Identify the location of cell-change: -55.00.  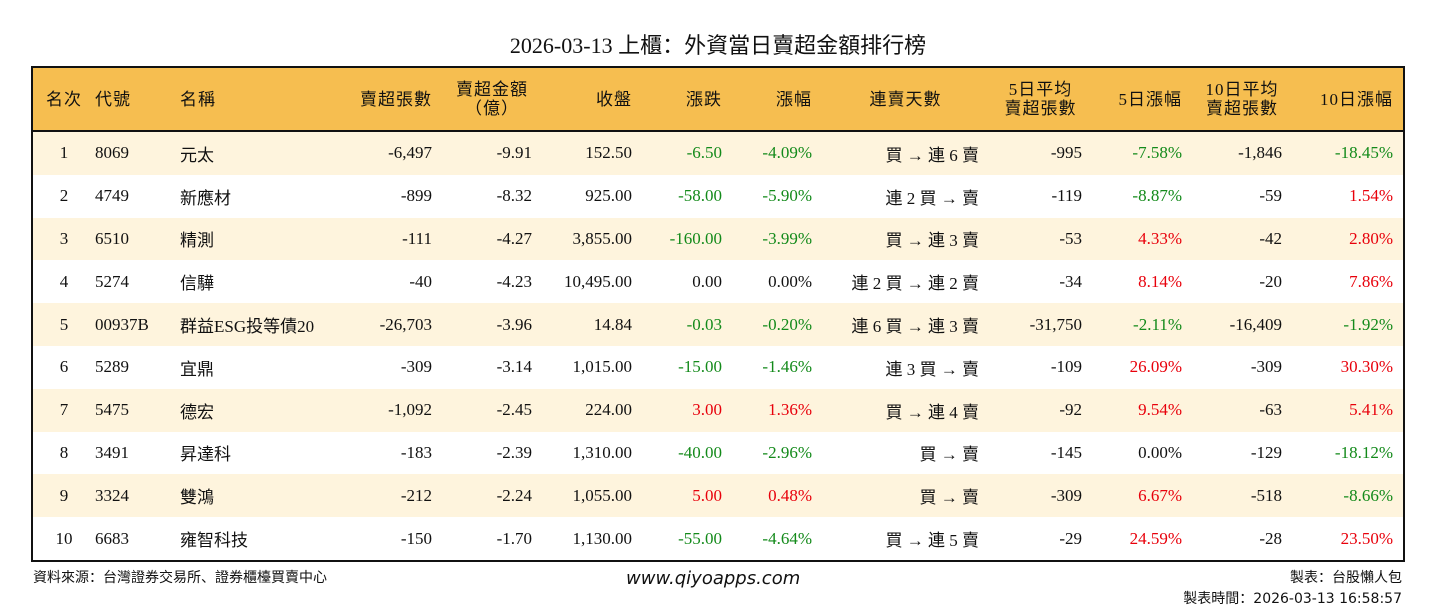
(700, 538).